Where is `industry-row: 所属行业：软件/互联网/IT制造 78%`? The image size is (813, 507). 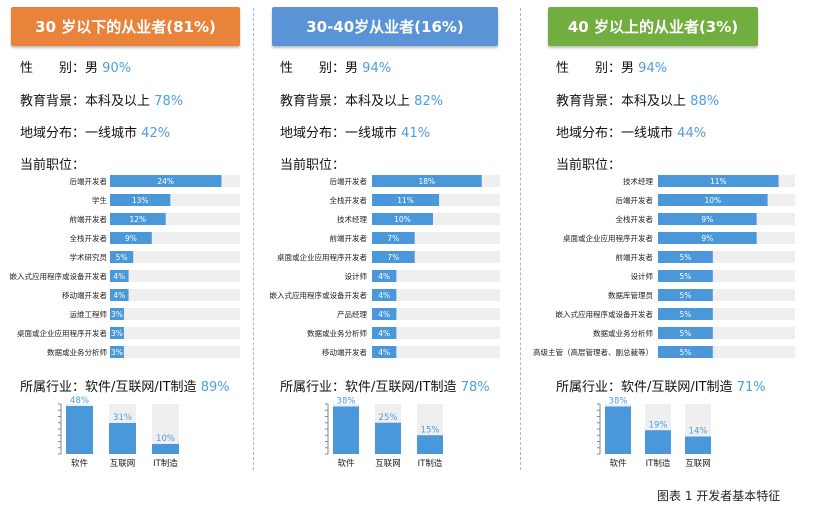 industry-row: 所属行业：软件/互联网/IT制造 78% is located at coordinates (385, 385).